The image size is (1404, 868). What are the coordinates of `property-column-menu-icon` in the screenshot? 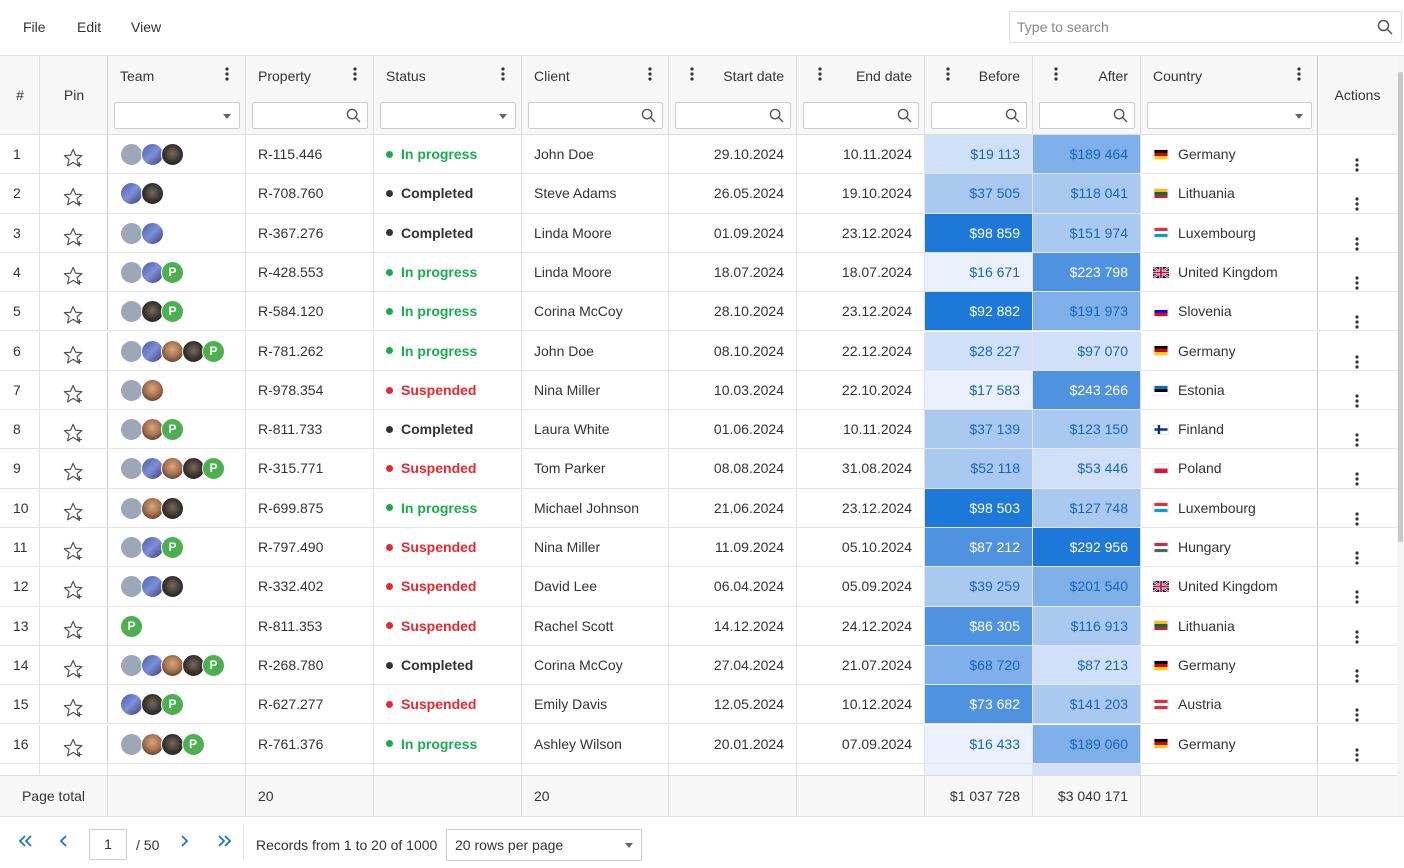 It's located at (355, 75).